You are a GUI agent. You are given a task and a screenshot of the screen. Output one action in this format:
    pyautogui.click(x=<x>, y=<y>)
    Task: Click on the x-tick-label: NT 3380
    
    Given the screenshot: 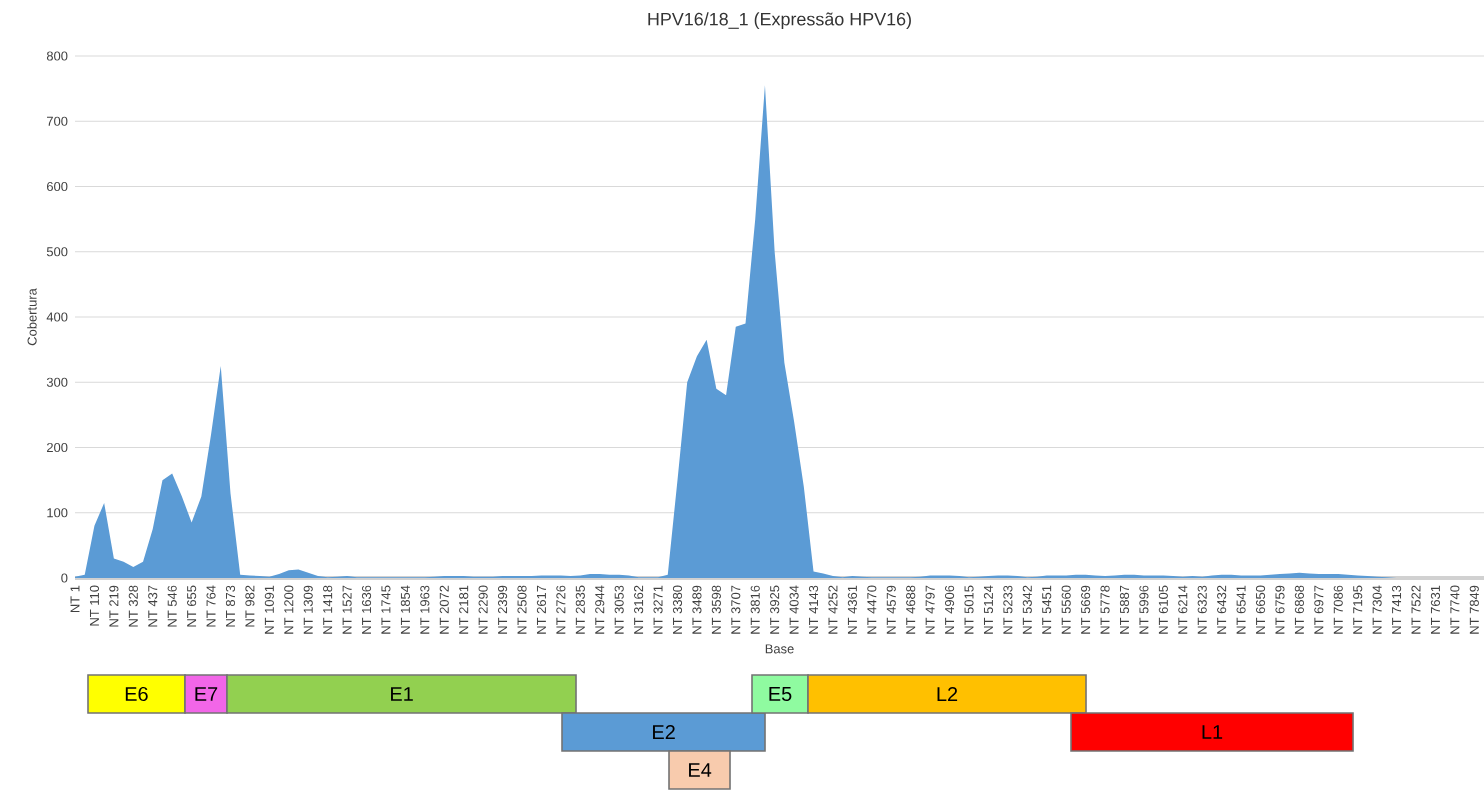 What is the action you would take?
    pyautogui.click(x=677, y=609)
    